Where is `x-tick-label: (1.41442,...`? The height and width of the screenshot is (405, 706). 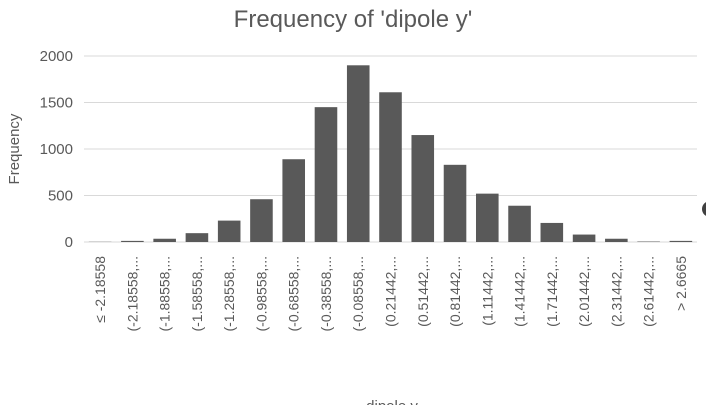
x-tick-label: (1.41442,... is located at coordinates (520, 291).